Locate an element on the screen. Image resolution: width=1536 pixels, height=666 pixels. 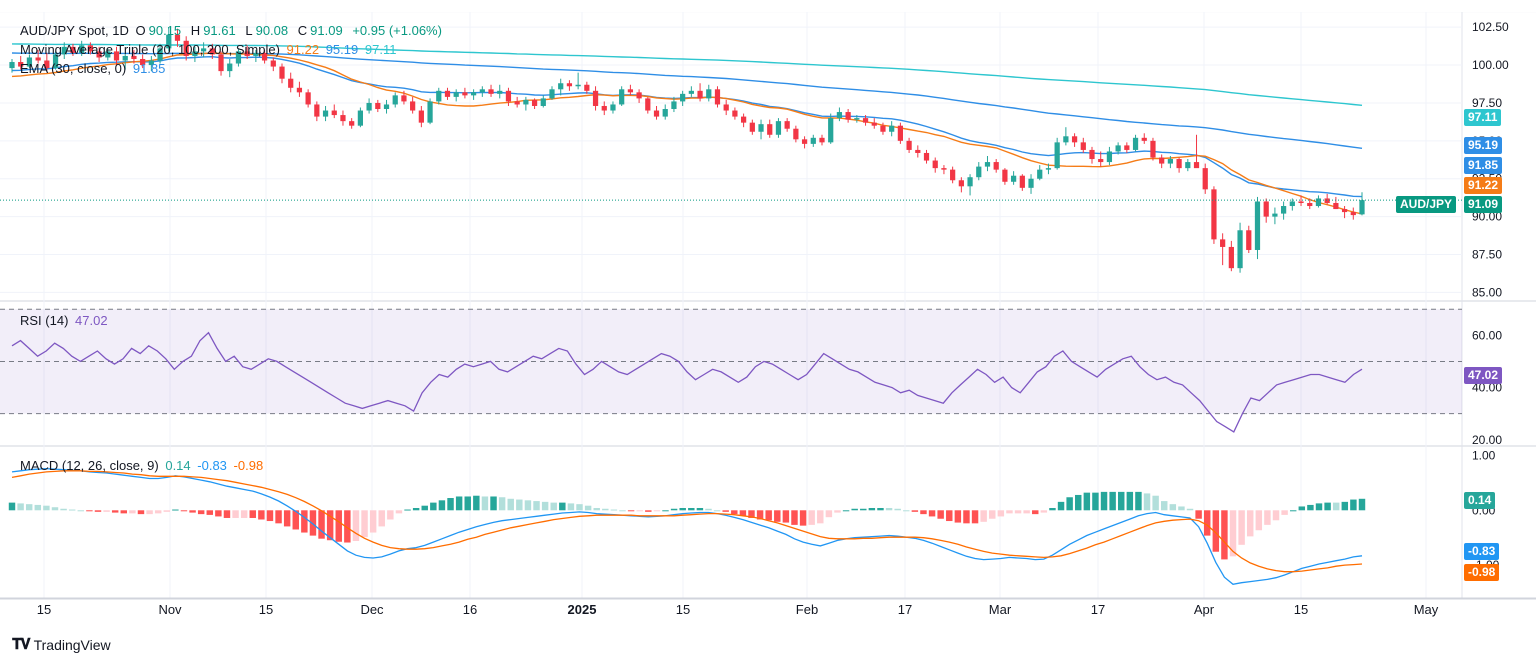
x-tick-label: Mar is located at coordinates (1000, 609).